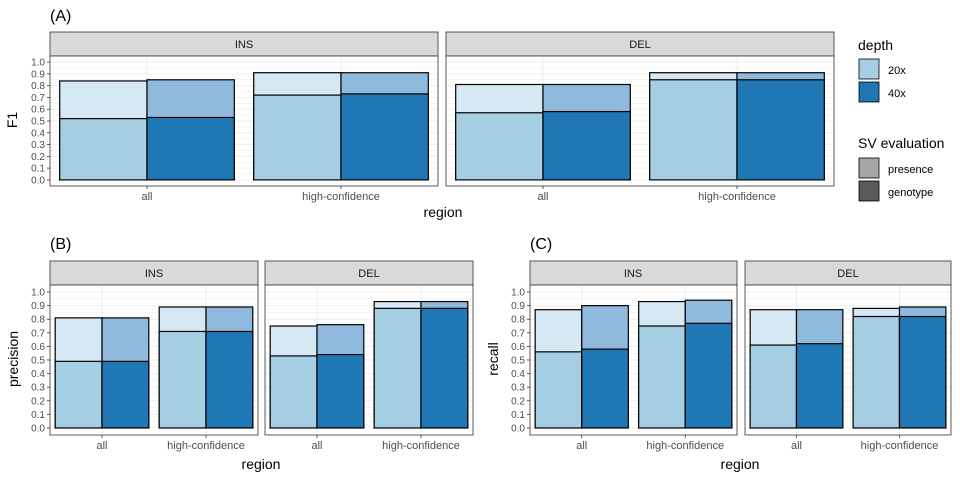 The height and width of the screenshot is (480, 960). What do you see at coordinates (910, 170) in the screenshot?
I see `legend-label-presence: presence` at bounding box center [910, 170].